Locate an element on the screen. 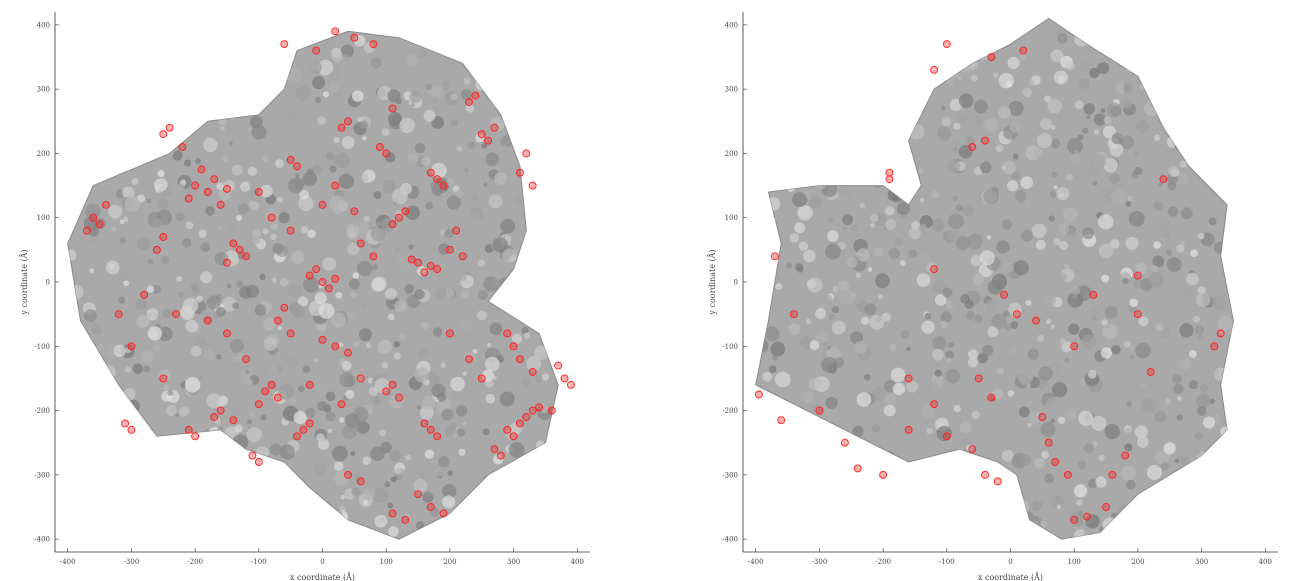  x-tick-label: 100 is located at coordinates (386, 562).